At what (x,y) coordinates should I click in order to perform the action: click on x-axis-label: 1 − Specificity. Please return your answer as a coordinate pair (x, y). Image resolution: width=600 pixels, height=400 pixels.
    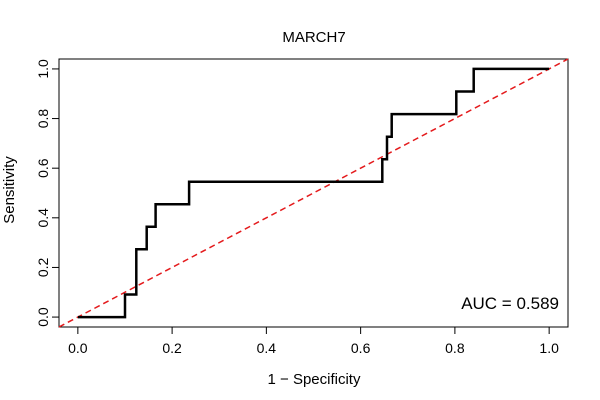
    Looking at the image, I should click on (314, 379).